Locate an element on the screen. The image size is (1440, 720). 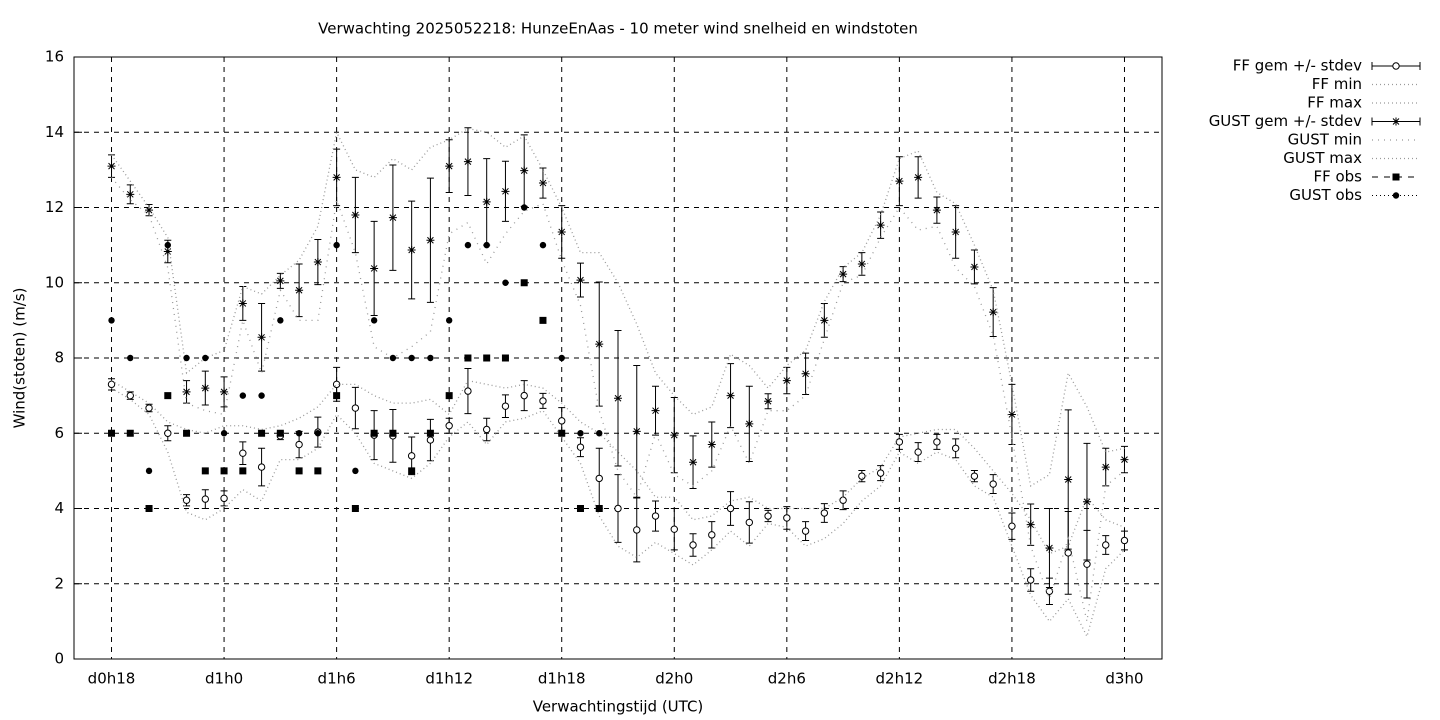
y-tick-label: 10 is located at coordinates (54, 282).